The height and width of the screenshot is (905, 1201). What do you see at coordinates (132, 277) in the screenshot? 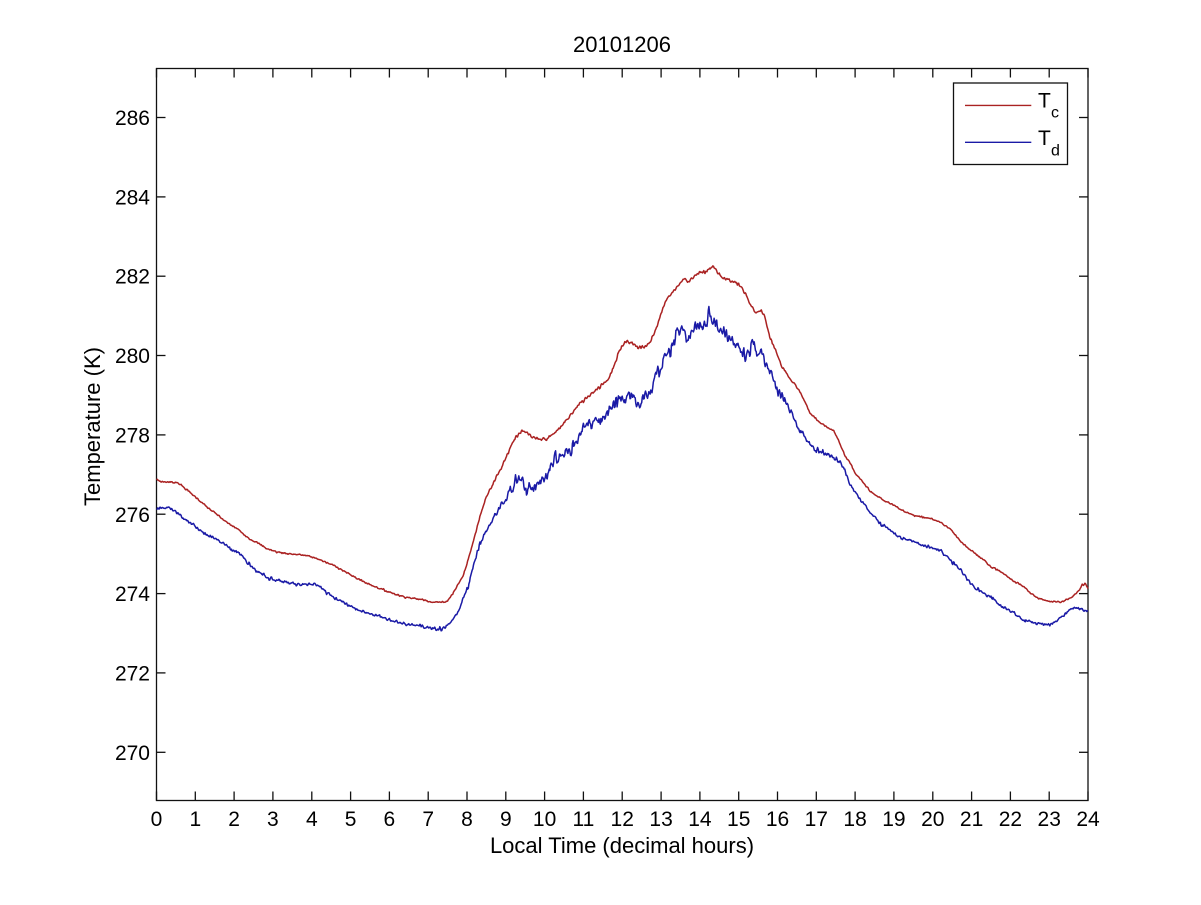
I see `svg-text: 282` at bounding box center [132, 277].